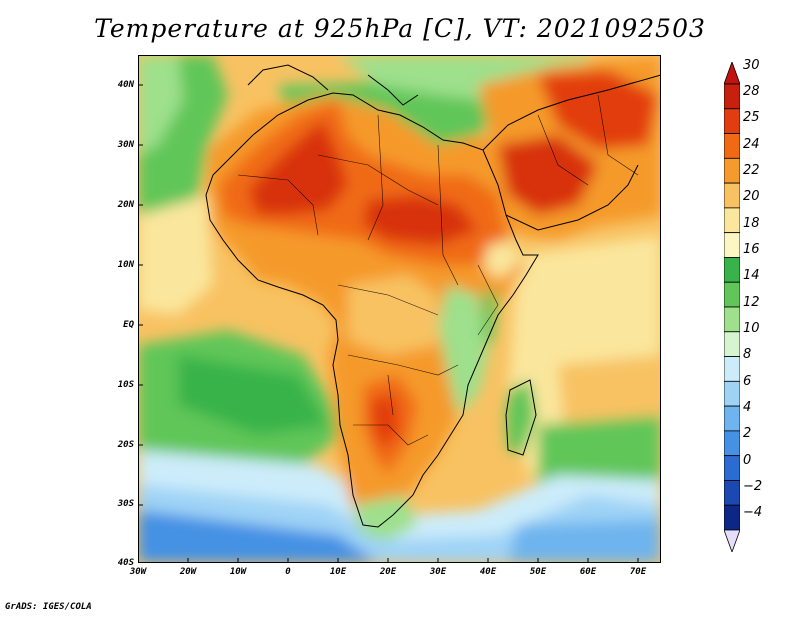 This screenshot has width=800, height=618. Describe the element at coordinates (747, 354) in the screenshot. I see `colorbar-label: 8` at that location.